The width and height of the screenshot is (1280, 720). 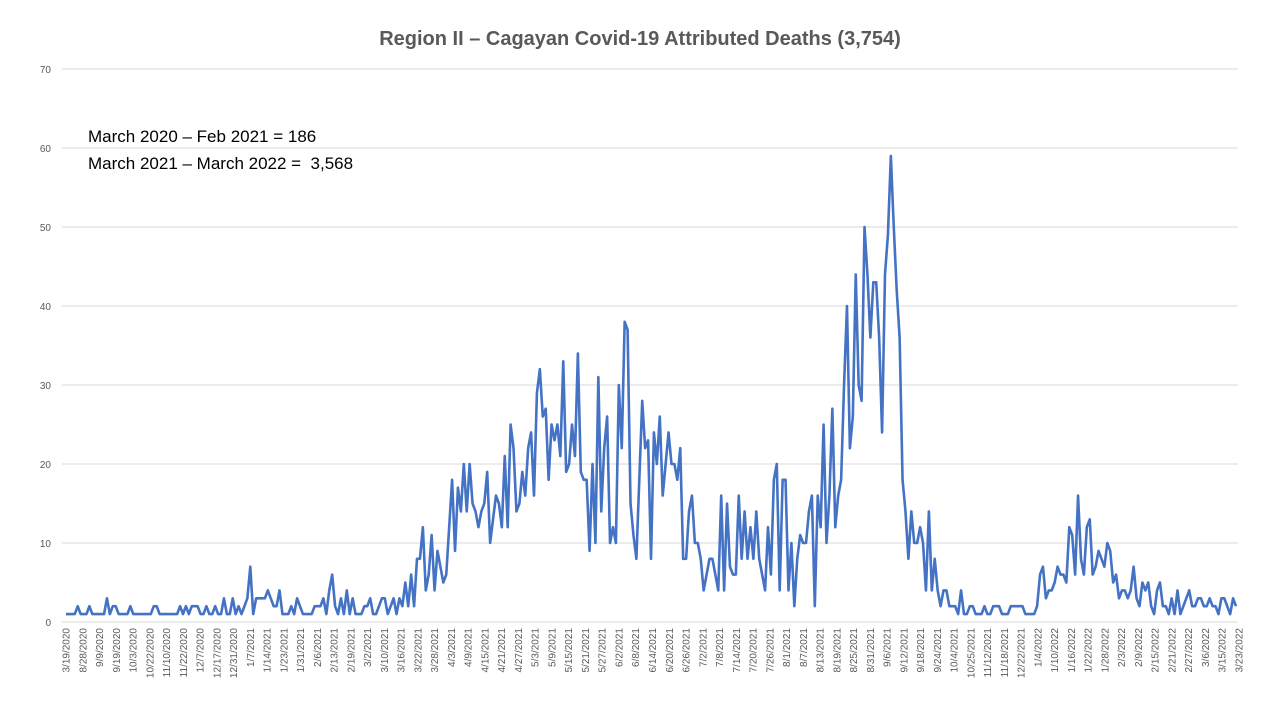 I want to click on x-tick-label: 1/4/2022, so click(x=1038, y=647).